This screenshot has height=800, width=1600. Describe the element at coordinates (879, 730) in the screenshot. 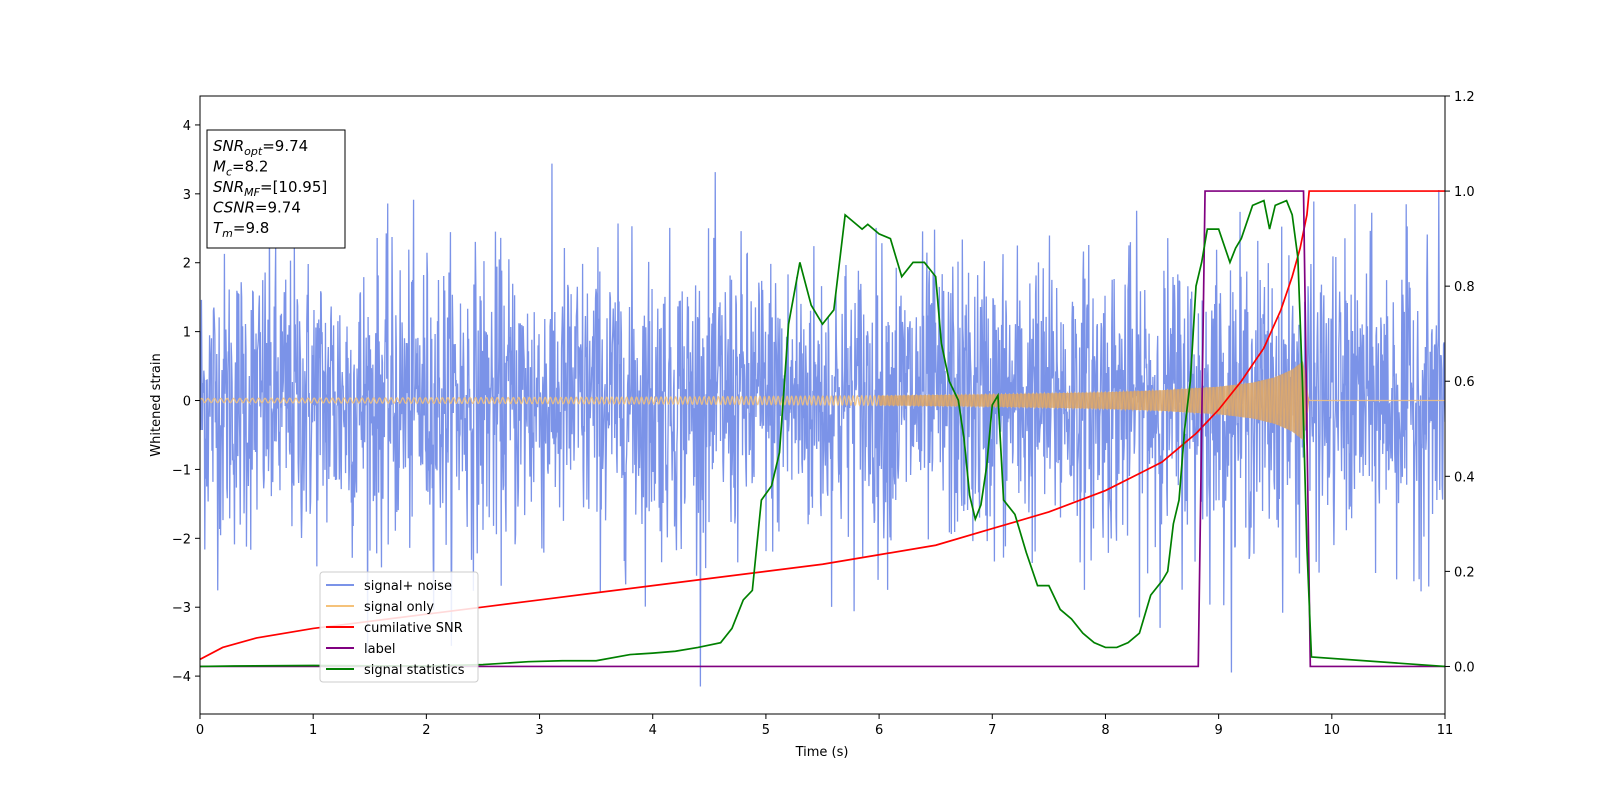

I see `x-tick-label: 6` at that location.